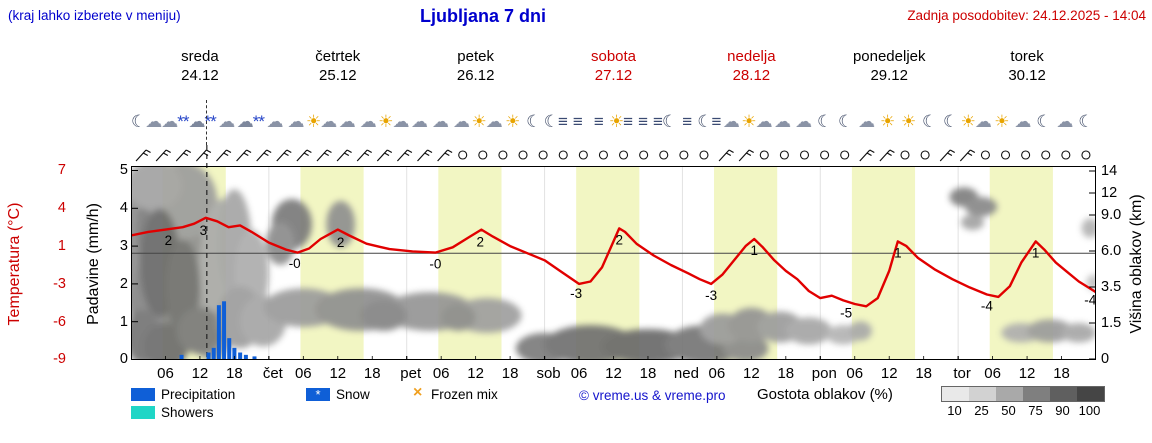 This screenshot has height=443, width=1152. Describe the element at coordinates (613, 56) in the screenshot. I see `day-name: sobota` at that location.